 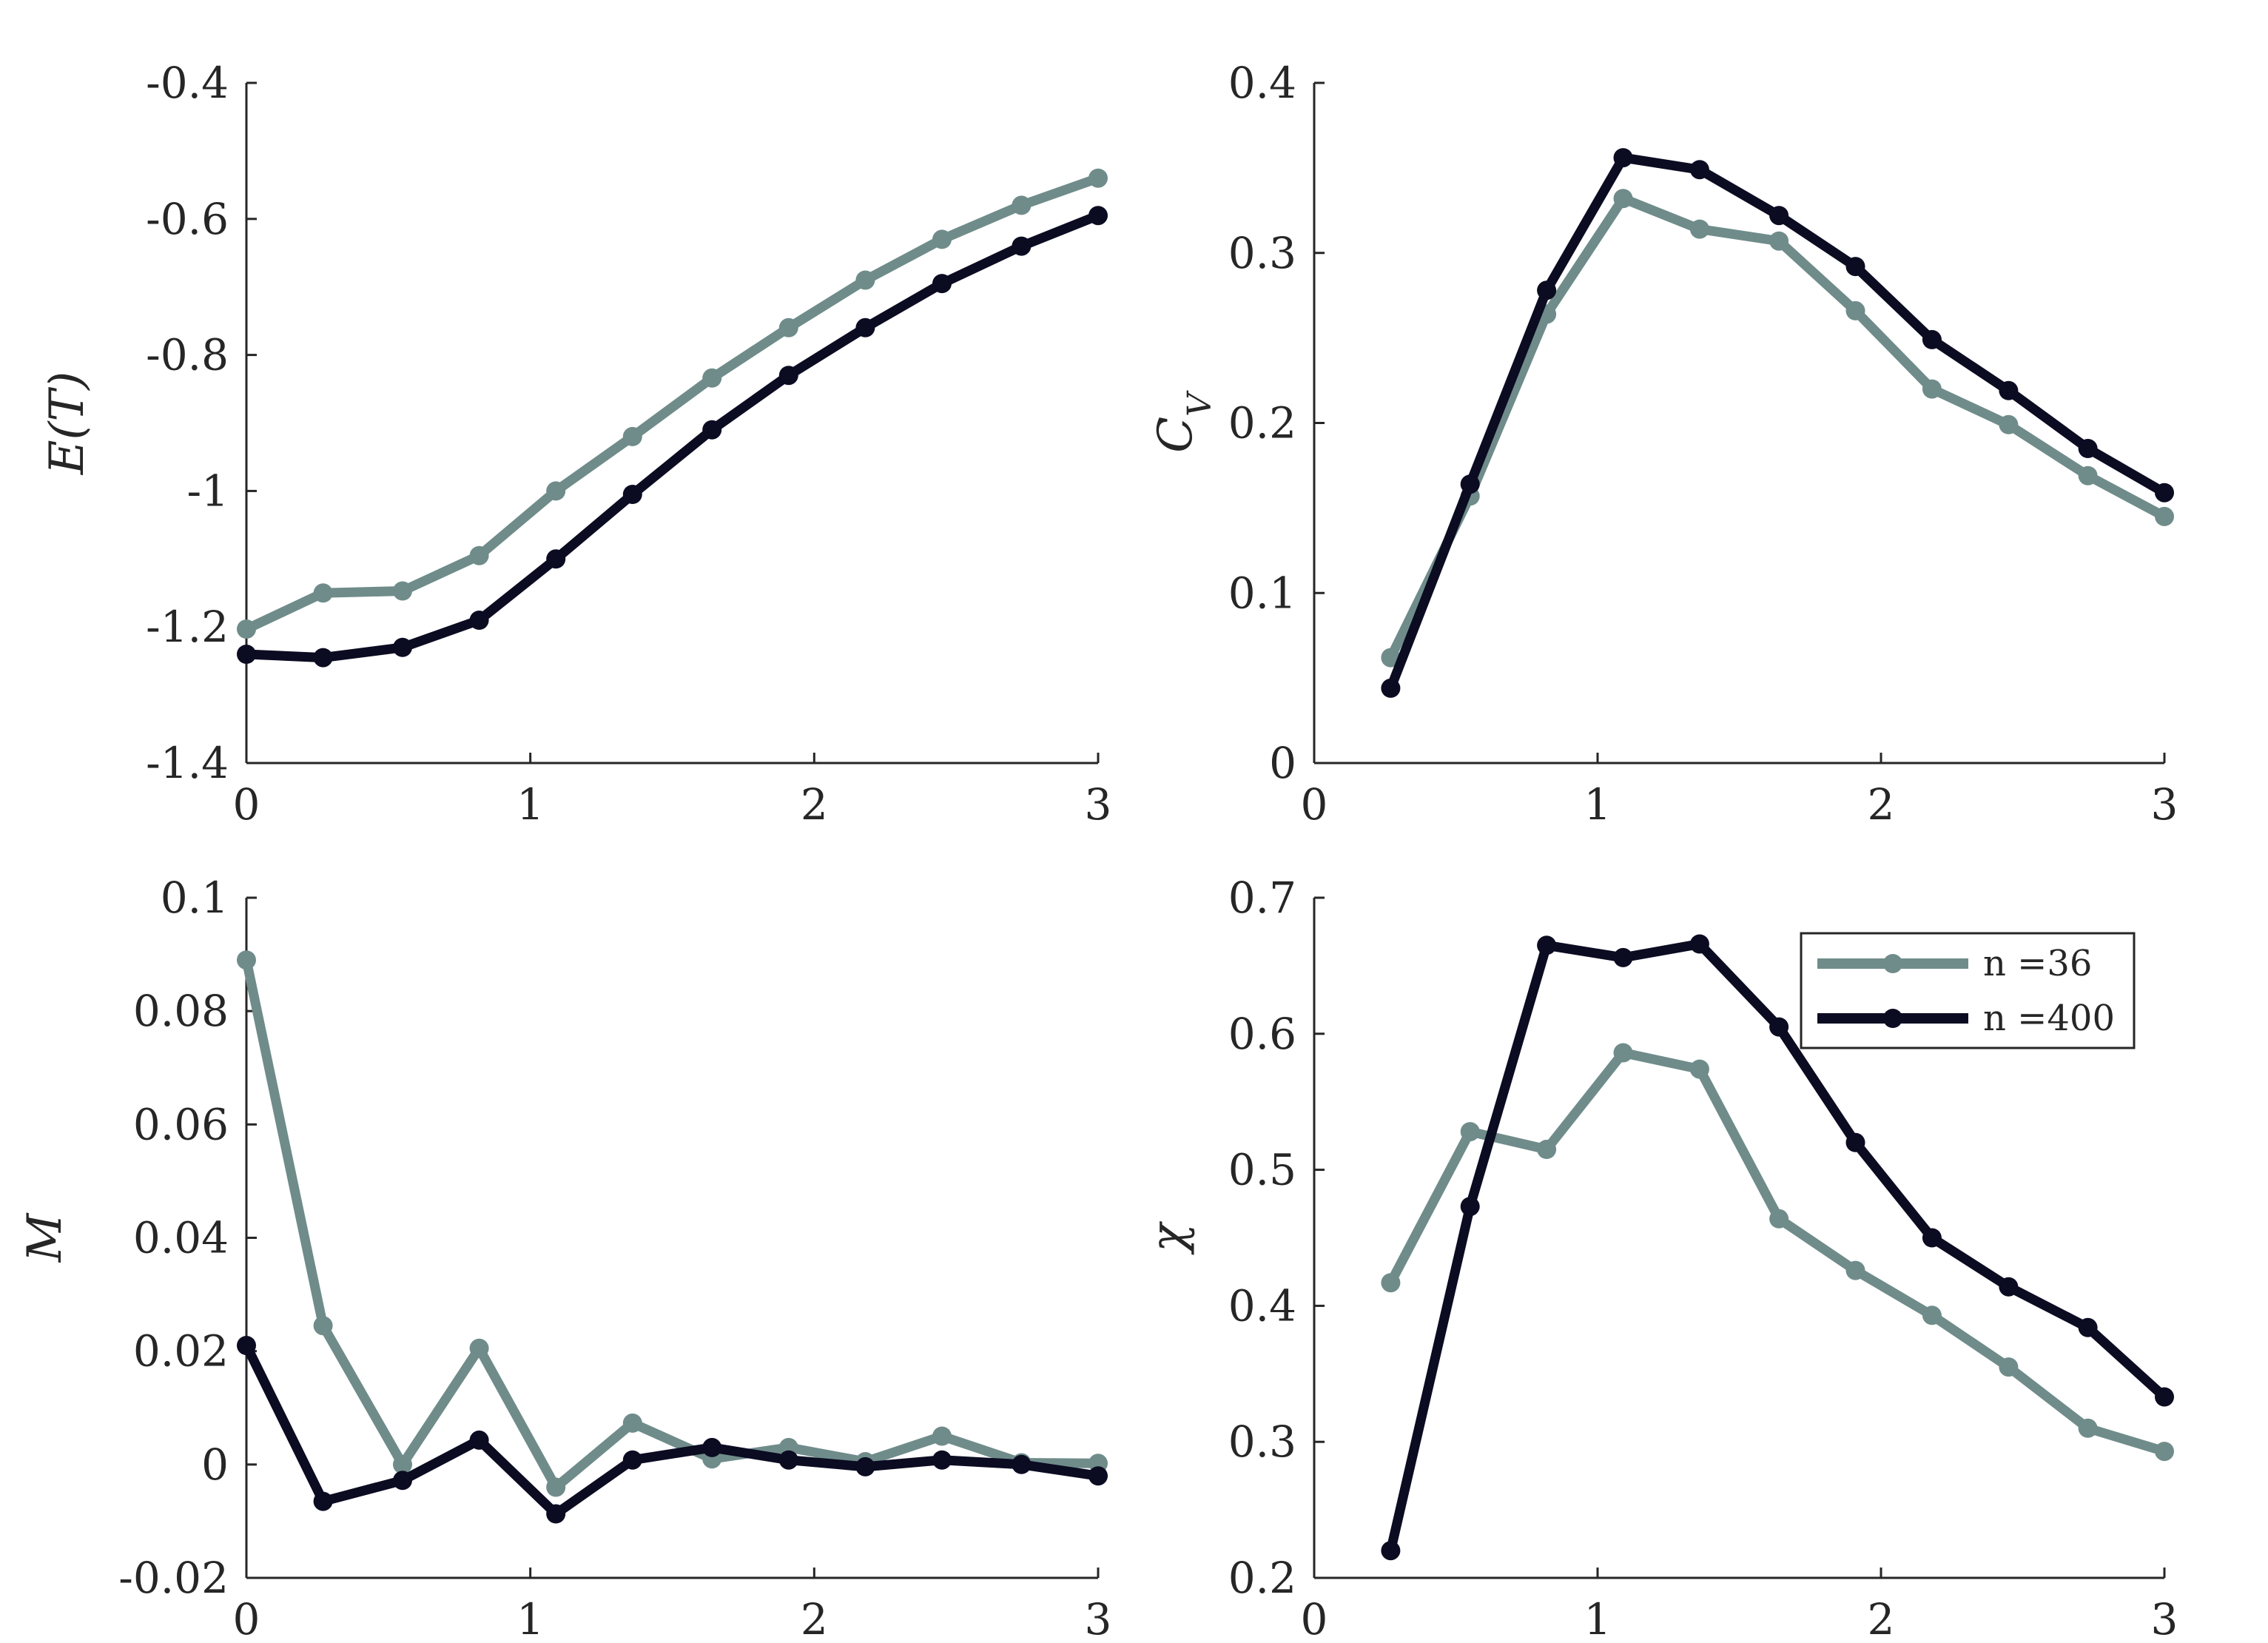 What do you see at coordinates (672, 1429) in the screenshot?
I see `series-line-n400` at bounding box center [672, 1429].